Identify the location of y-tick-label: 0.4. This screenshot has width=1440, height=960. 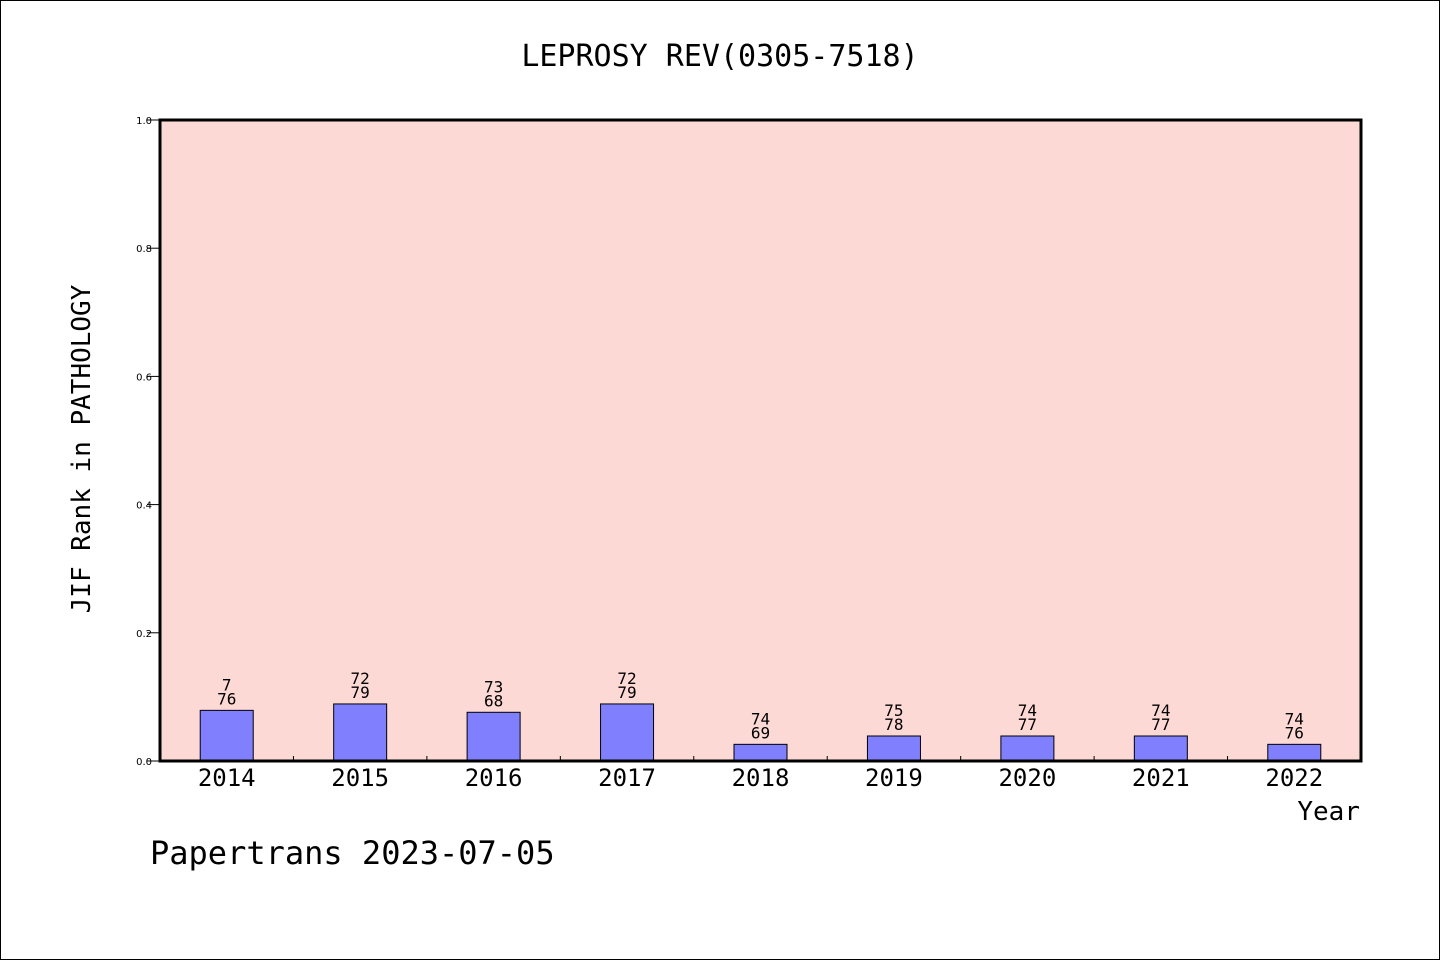
(144, 506).